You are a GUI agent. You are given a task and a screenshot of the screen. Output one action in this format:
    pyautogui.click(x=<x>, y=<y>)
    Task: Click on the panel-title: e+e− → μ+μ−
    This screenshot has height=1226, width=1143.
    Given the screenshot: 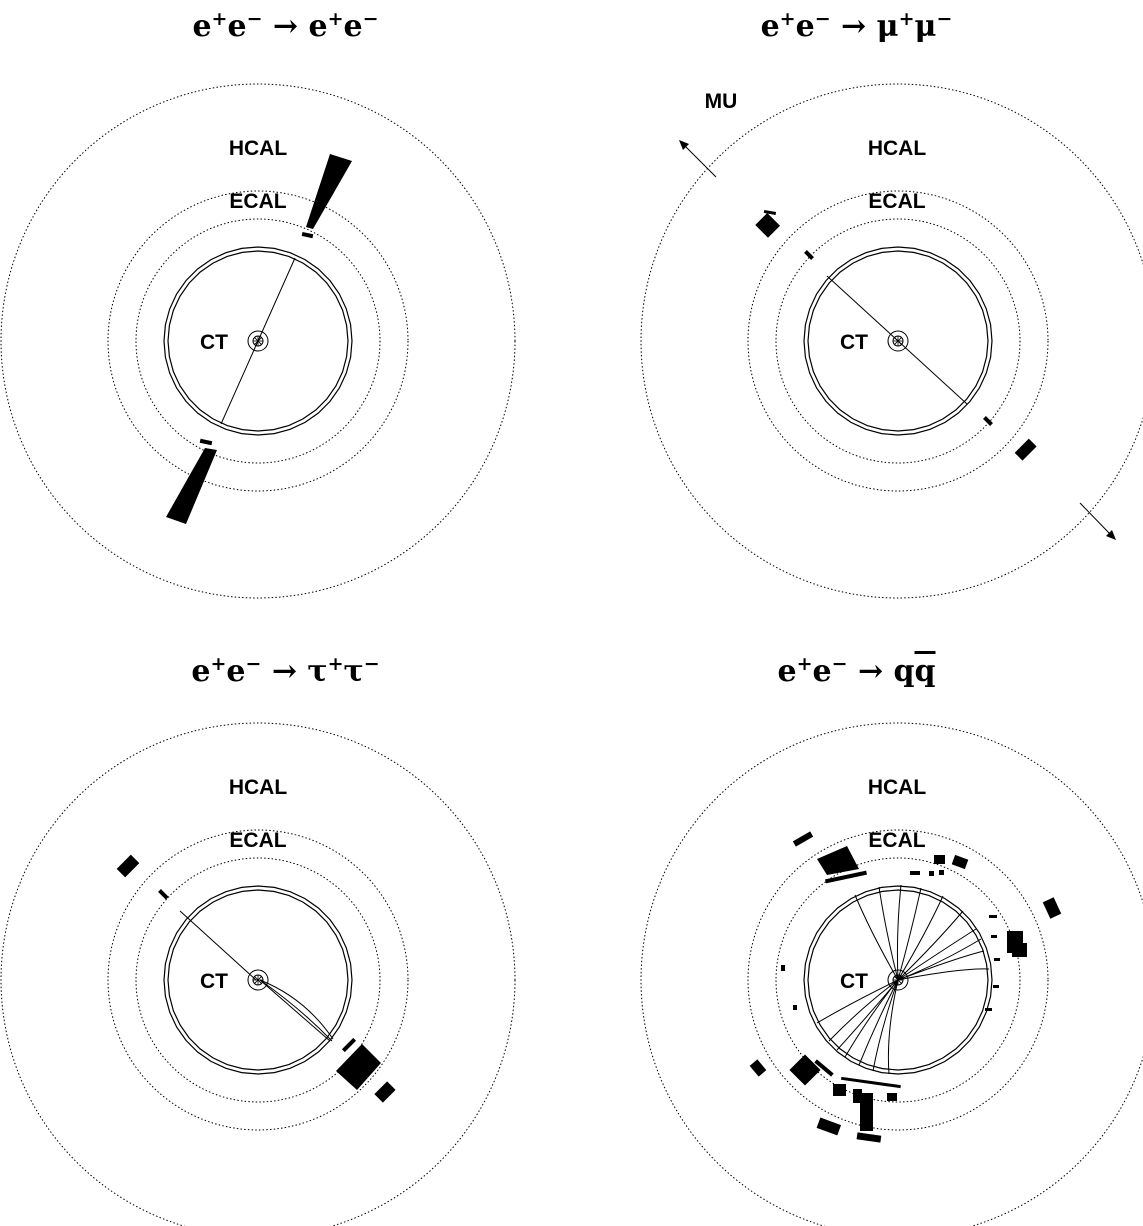 What is the action you would take?
    pyautogui.click(x=856, y=26)
    